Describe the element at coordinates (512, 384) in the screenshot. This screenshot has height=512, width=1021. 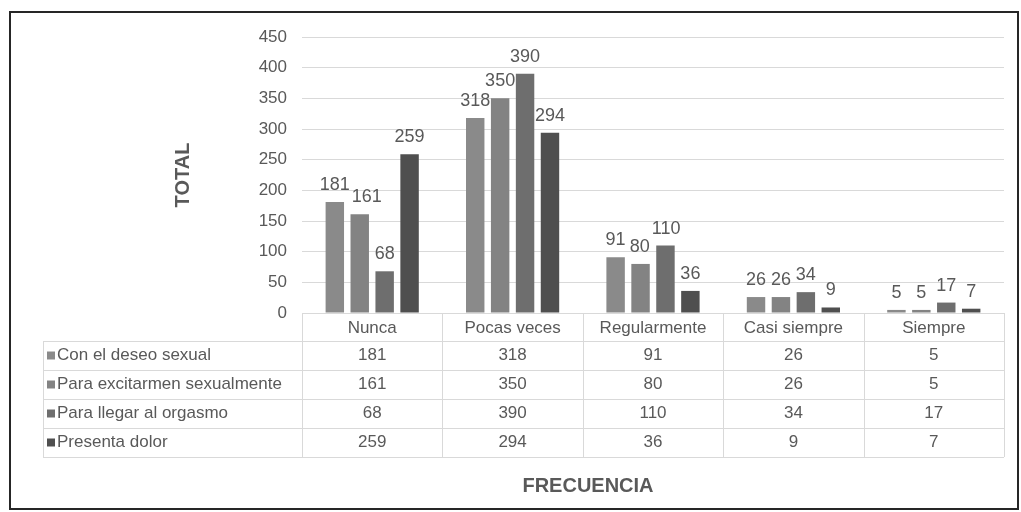
I see `data-label: 350` at that location.